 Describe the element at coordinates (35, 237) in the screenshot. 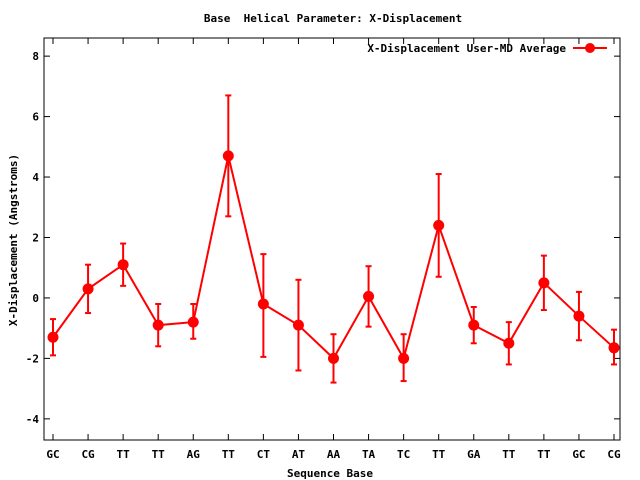

I see `y-tick-label: 2` at that location.